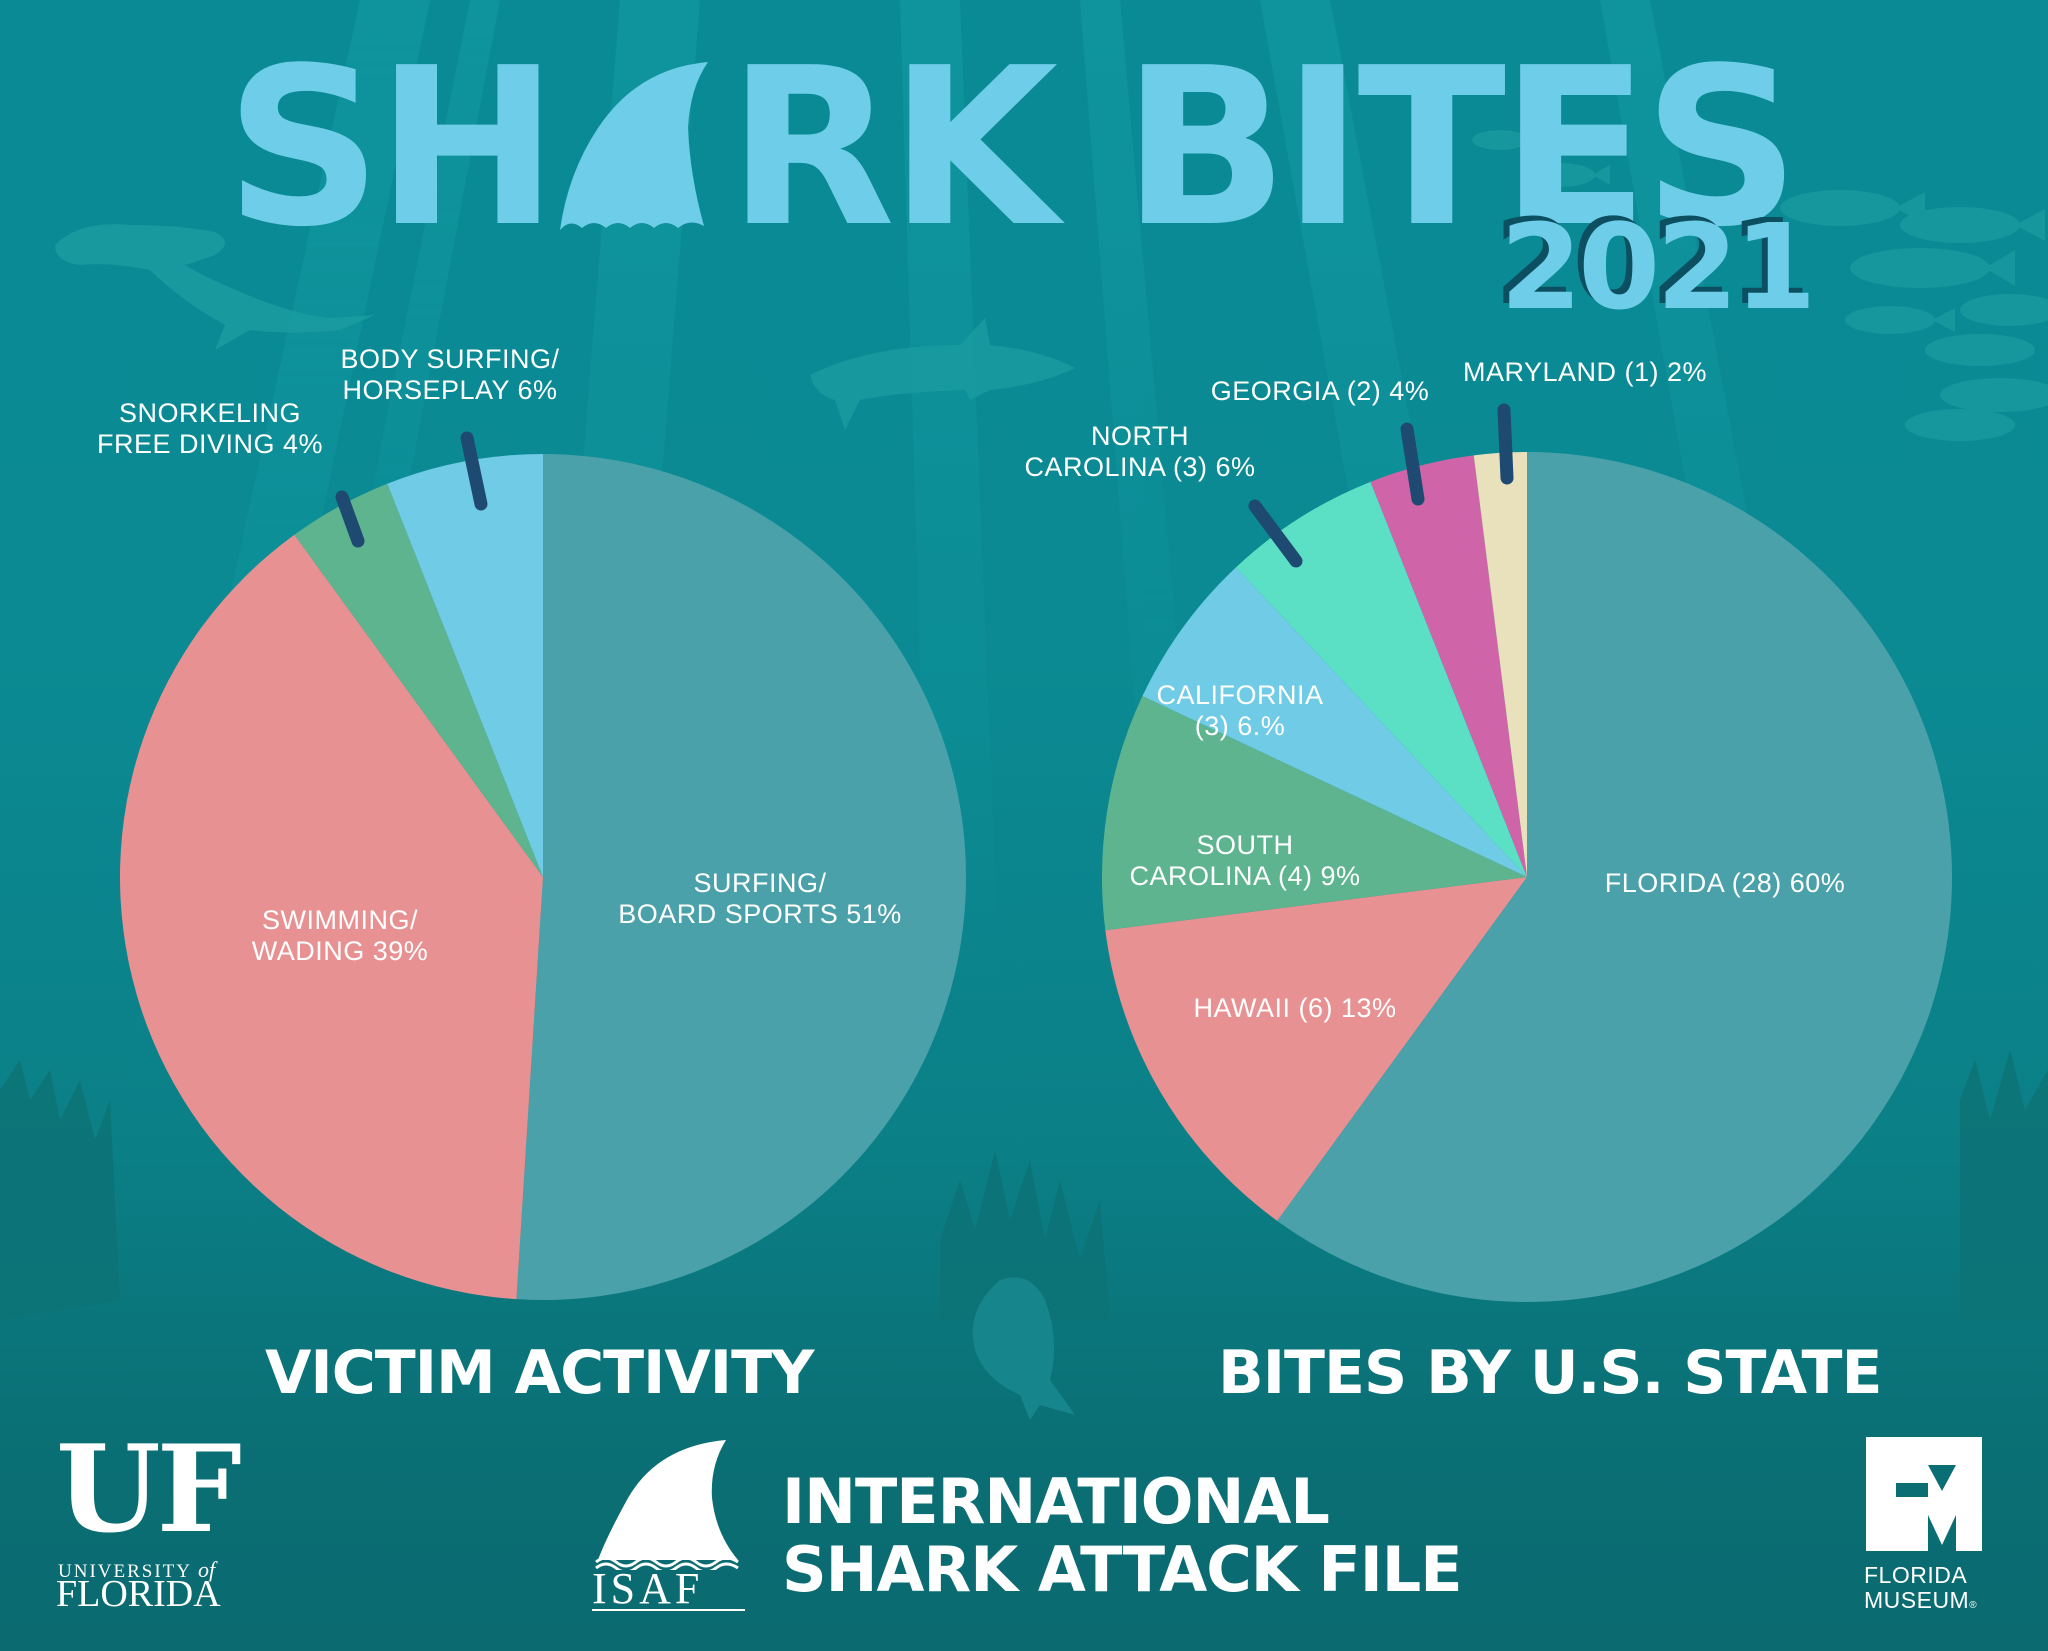 Image resolution: width=2048 pixels, height=1651 pixels. Describe the element at coordinates (1245, 876) in the screenshot. I see `label-line: CAROLINA (4) 9%` at that location.